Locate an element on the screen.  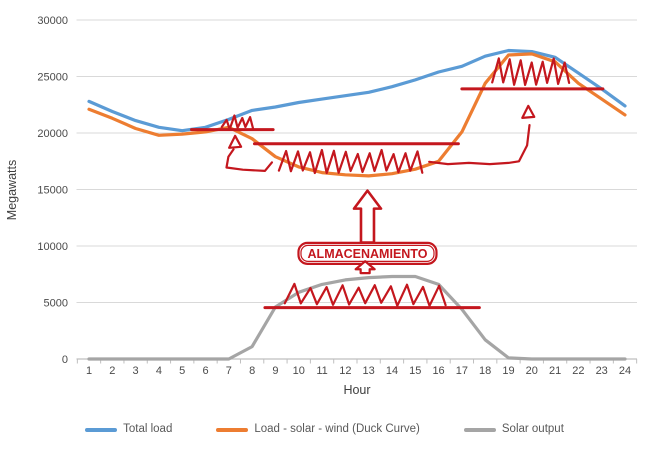
y-tick-label: 5000 is located at coordinates (56, 304).